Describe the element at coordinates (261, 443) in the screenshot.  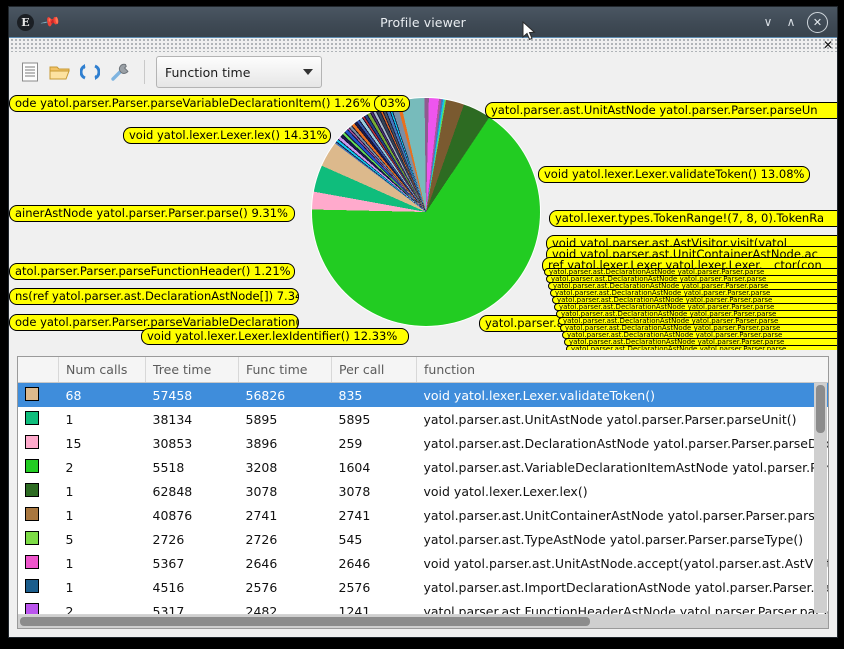
I see `cell-func-time: 3896` at that location.